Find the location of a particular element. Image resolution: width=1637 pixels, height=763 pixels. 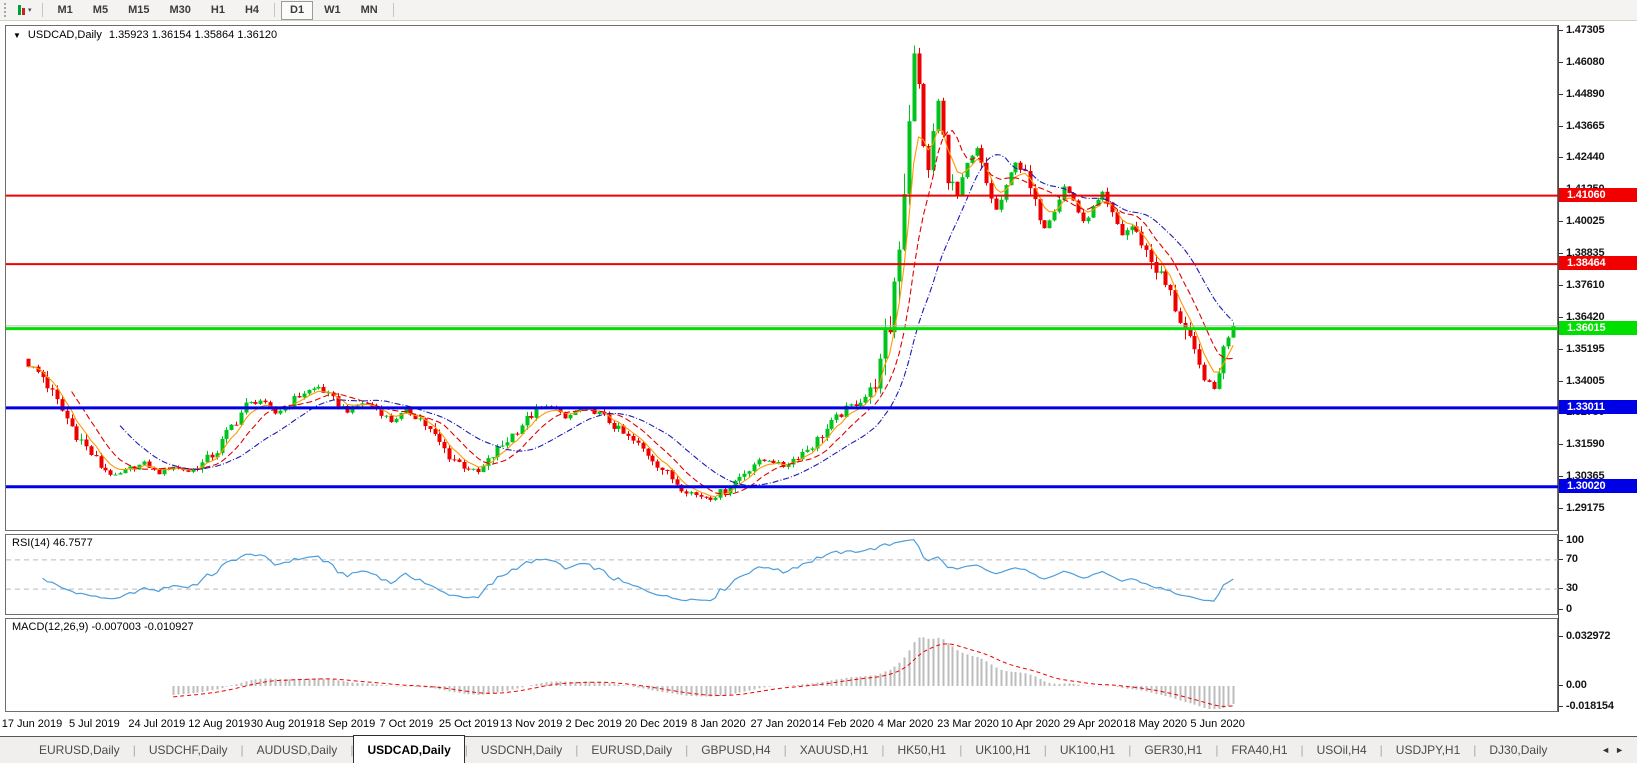

date-label: 17 Jun 2019 is located at coordinates (32, 724).